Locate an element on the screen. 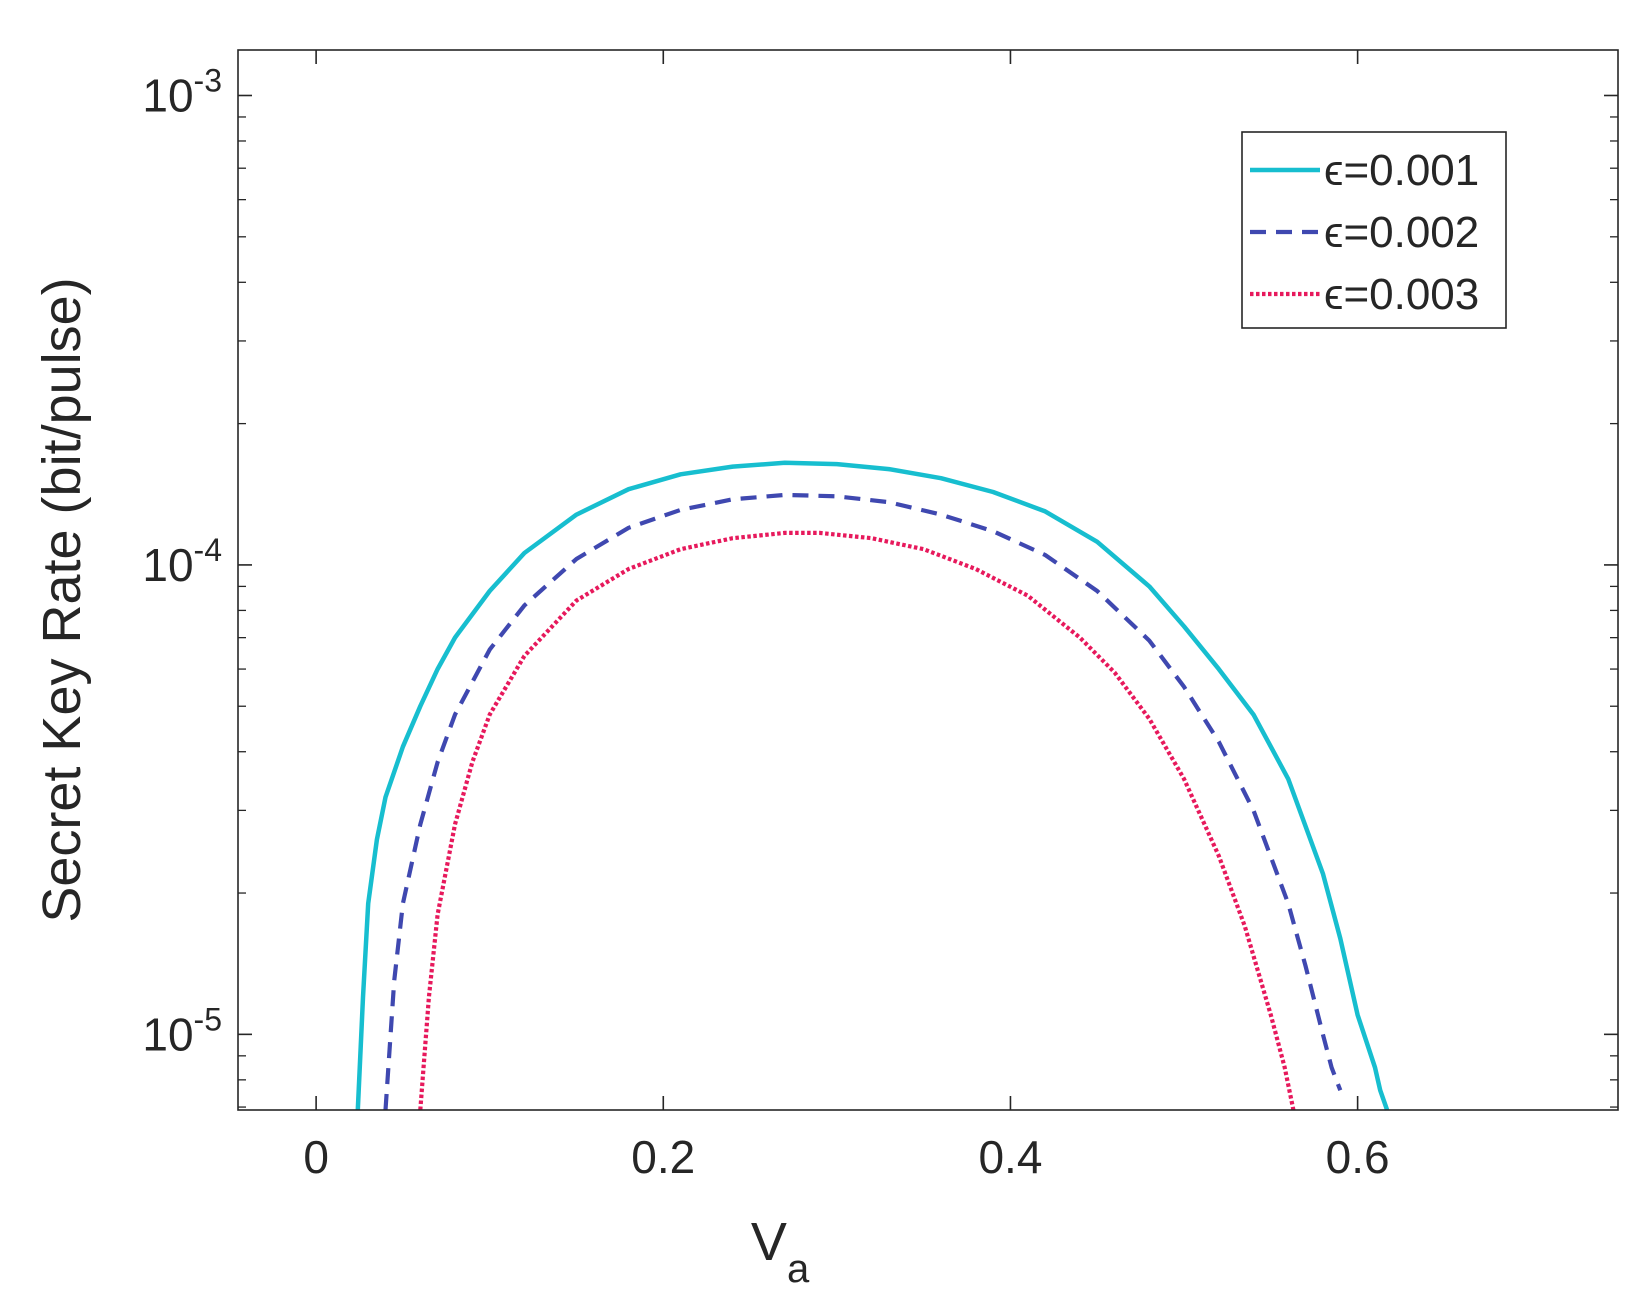 The height and width of the screenshot is (1314, 1644). legend-label-3: ϵ=0.003 is located at coordinates (1401, 294).